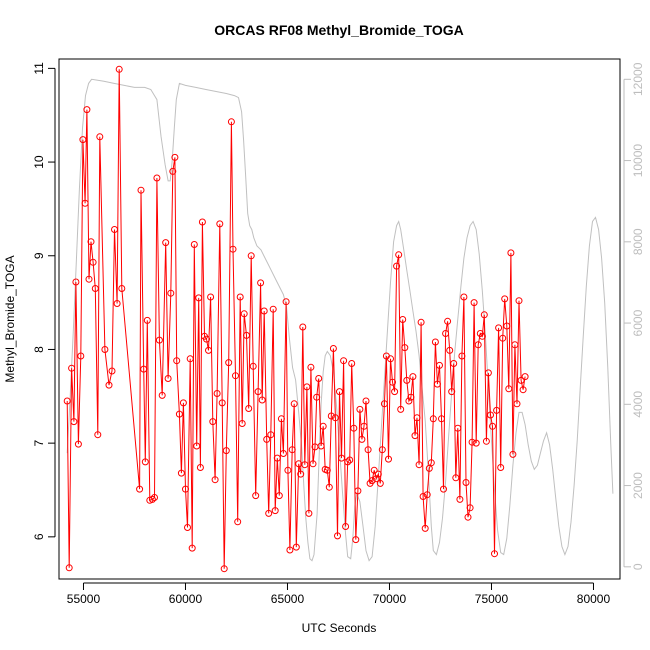 The image size is (650, 650). What do you see at coordinates (638, 79) in the screenshot?
I see `y2-tick-label: 12000` at bounding box center [638, 79].